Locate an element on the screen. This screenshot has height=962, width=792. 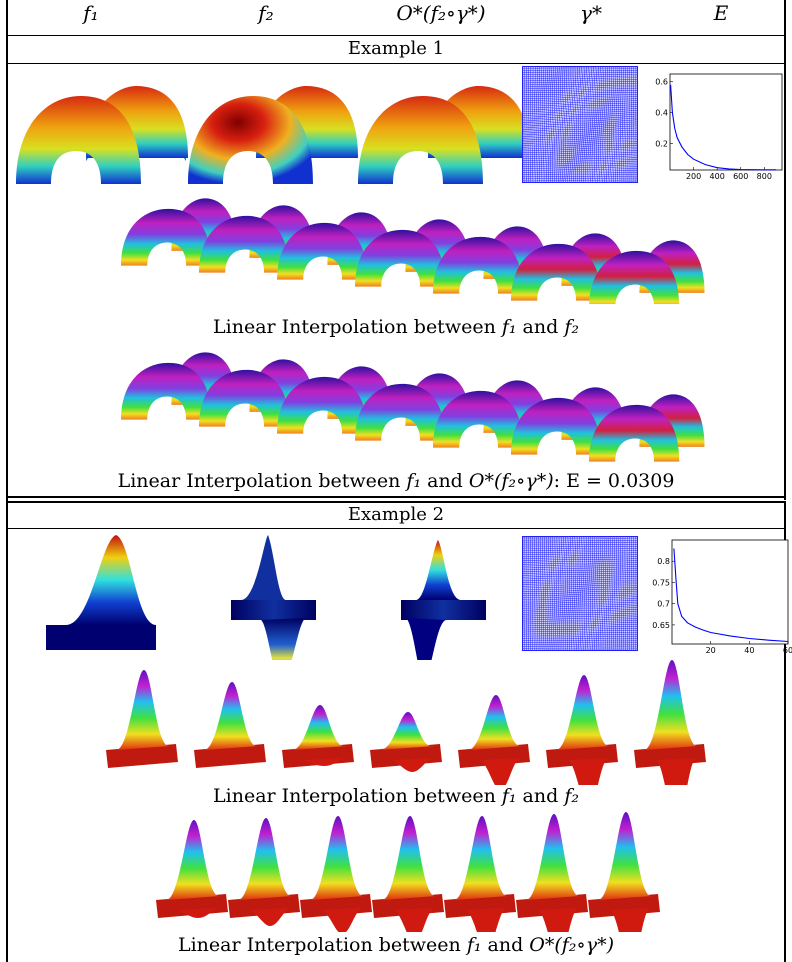
example2-interp-row-b is located at coordinates (408, 872).